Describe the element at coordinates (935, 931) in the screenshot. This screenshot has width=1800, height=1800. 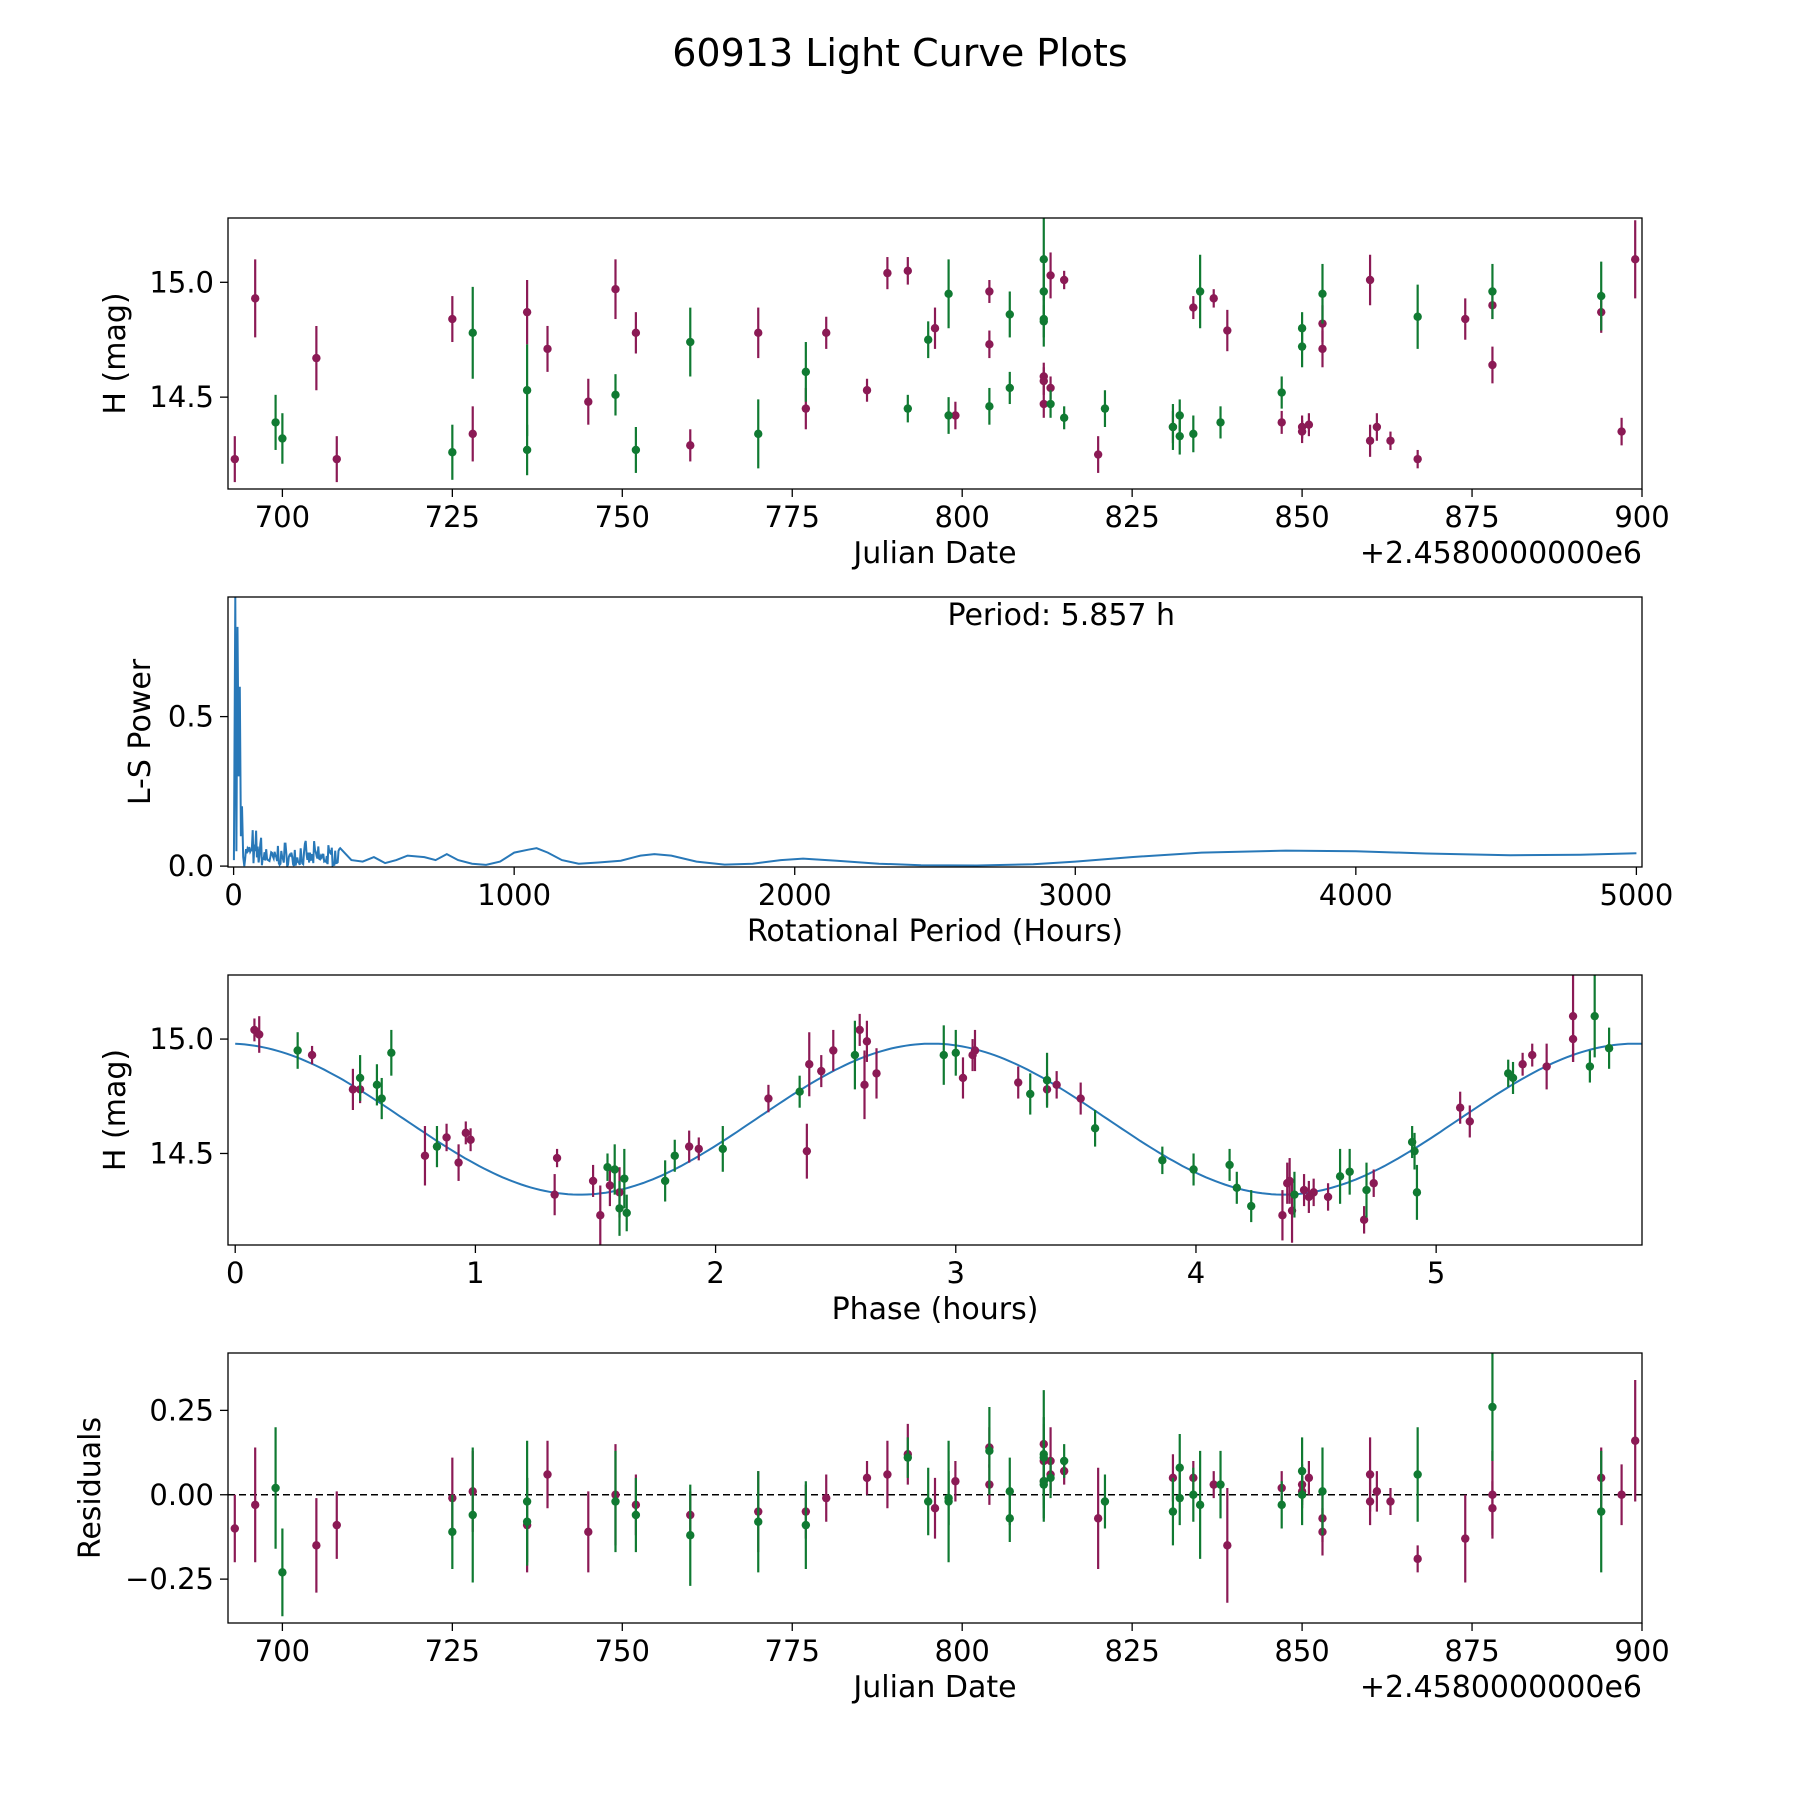
I see `x-axis-label: Rotational Period (Hours)` at that location.